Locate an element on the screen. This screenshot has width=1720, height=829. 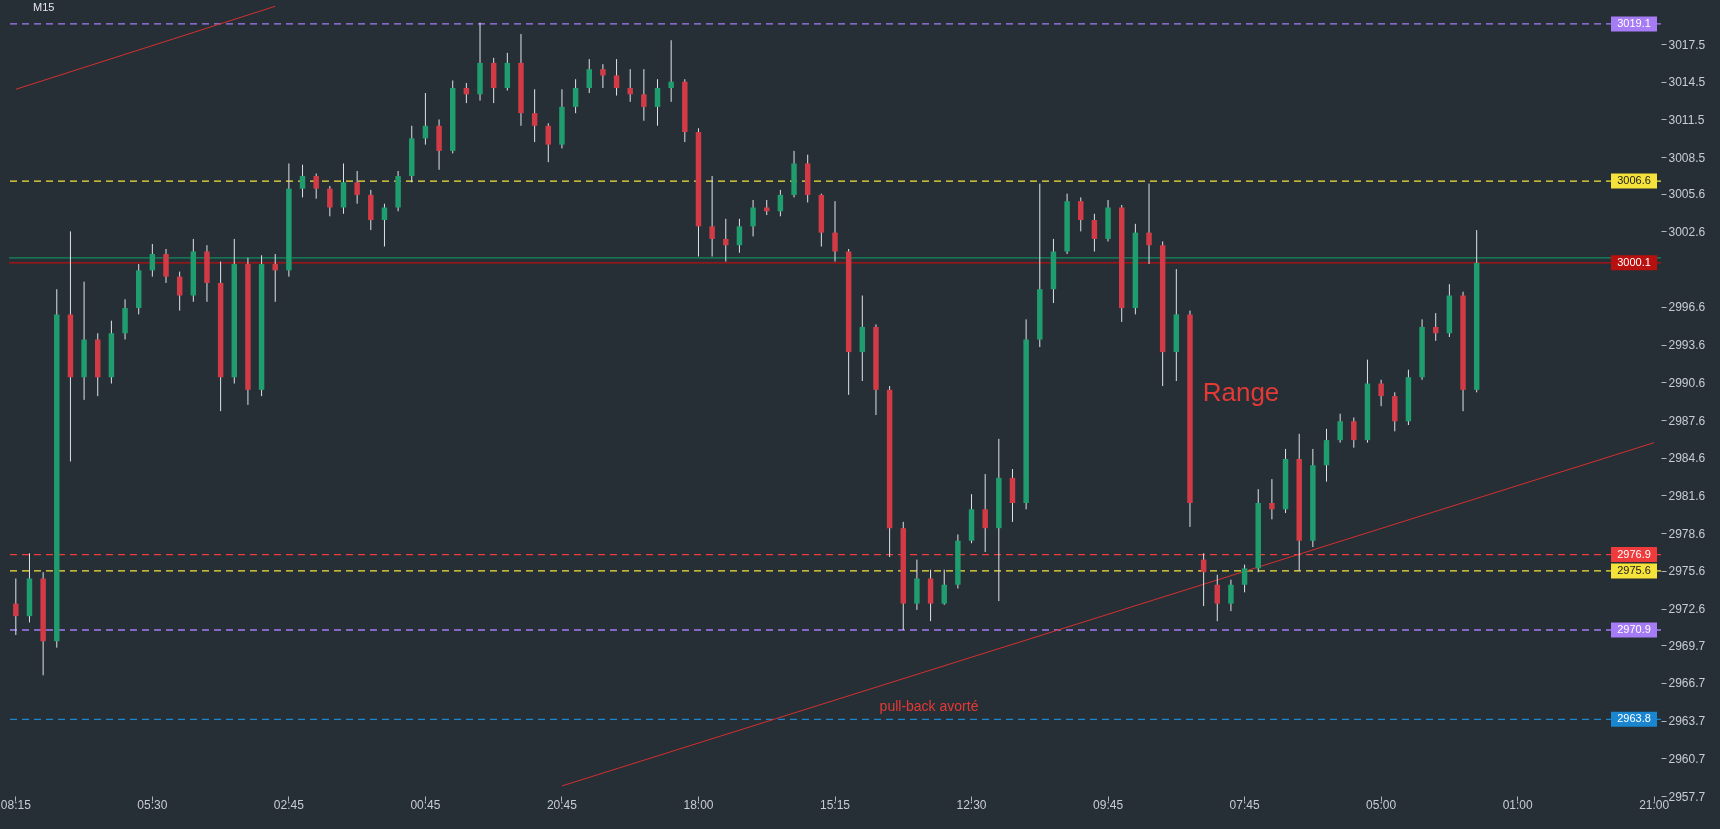
x-tick-label: 01:00 is located at coordinates (1517, 804).